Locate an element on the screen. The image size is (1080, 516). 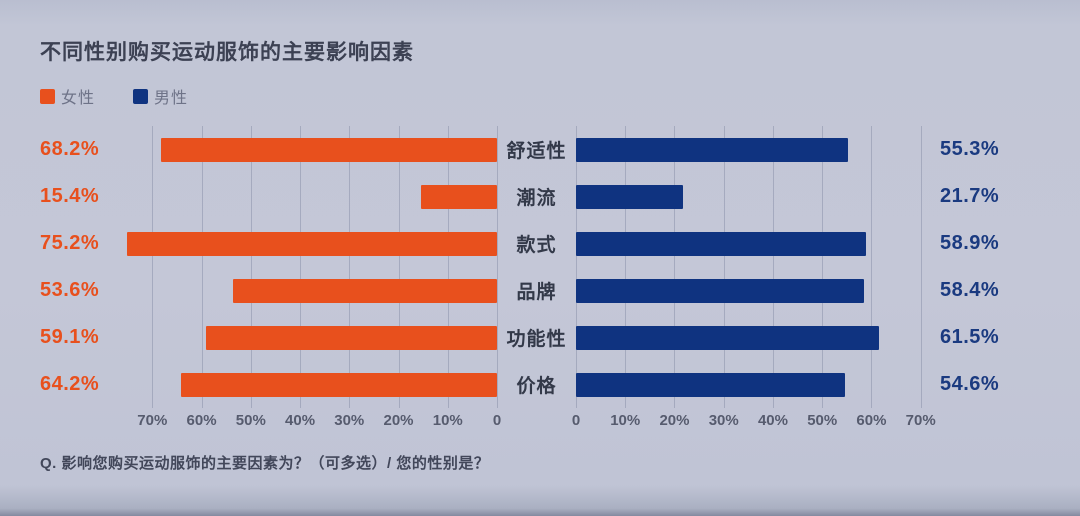
axis-tick-50: 50% is located at coordinates (822, 420).